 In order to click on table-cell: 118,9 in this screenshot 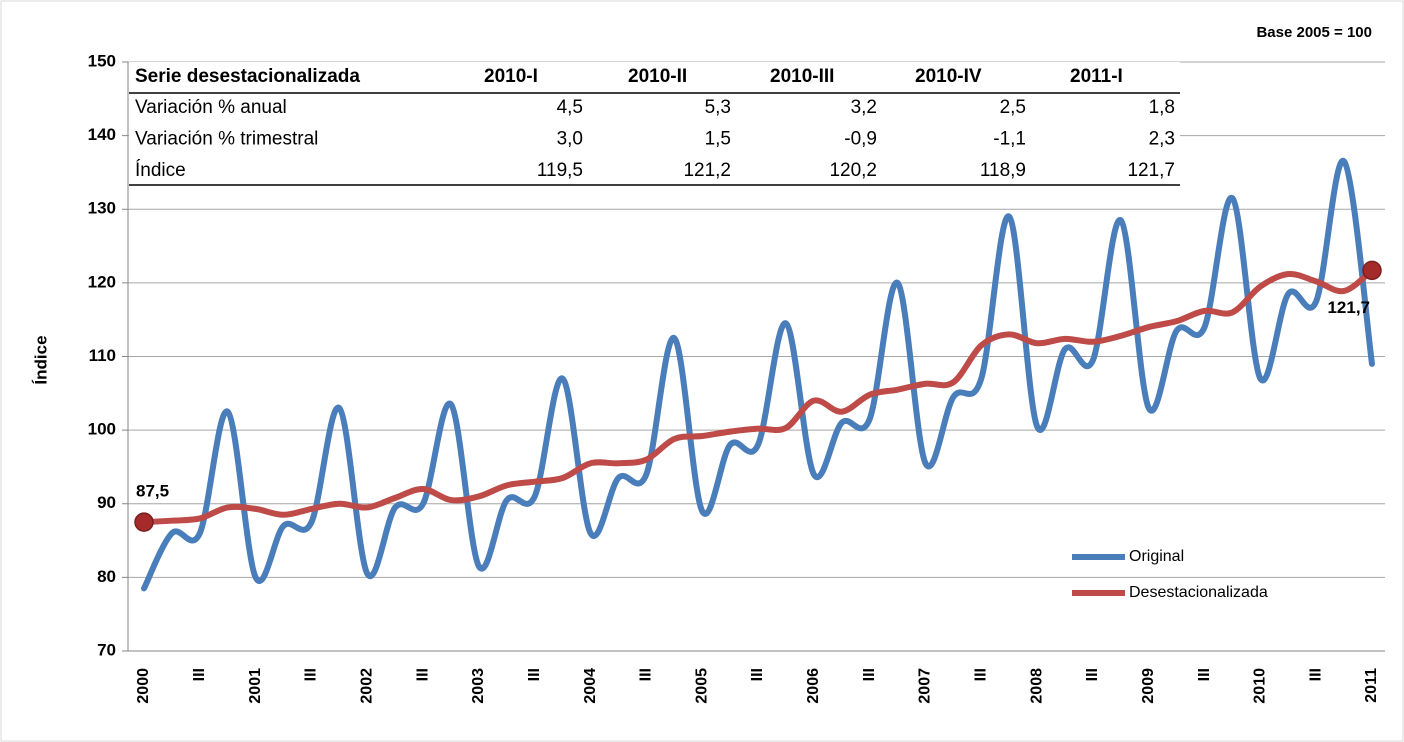, I will do `click(1003, 170)`.